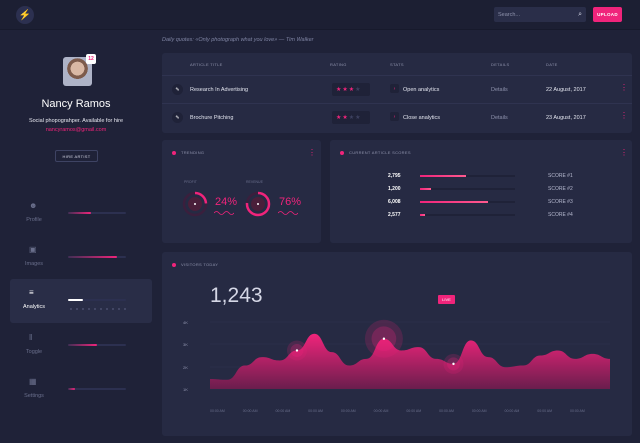 Image resolution: width=640 pixels, height=443 pixels. Describe the element at coordinates (34, 264) in the screenshot. I see `sidebar-item-label: Images` at that location.